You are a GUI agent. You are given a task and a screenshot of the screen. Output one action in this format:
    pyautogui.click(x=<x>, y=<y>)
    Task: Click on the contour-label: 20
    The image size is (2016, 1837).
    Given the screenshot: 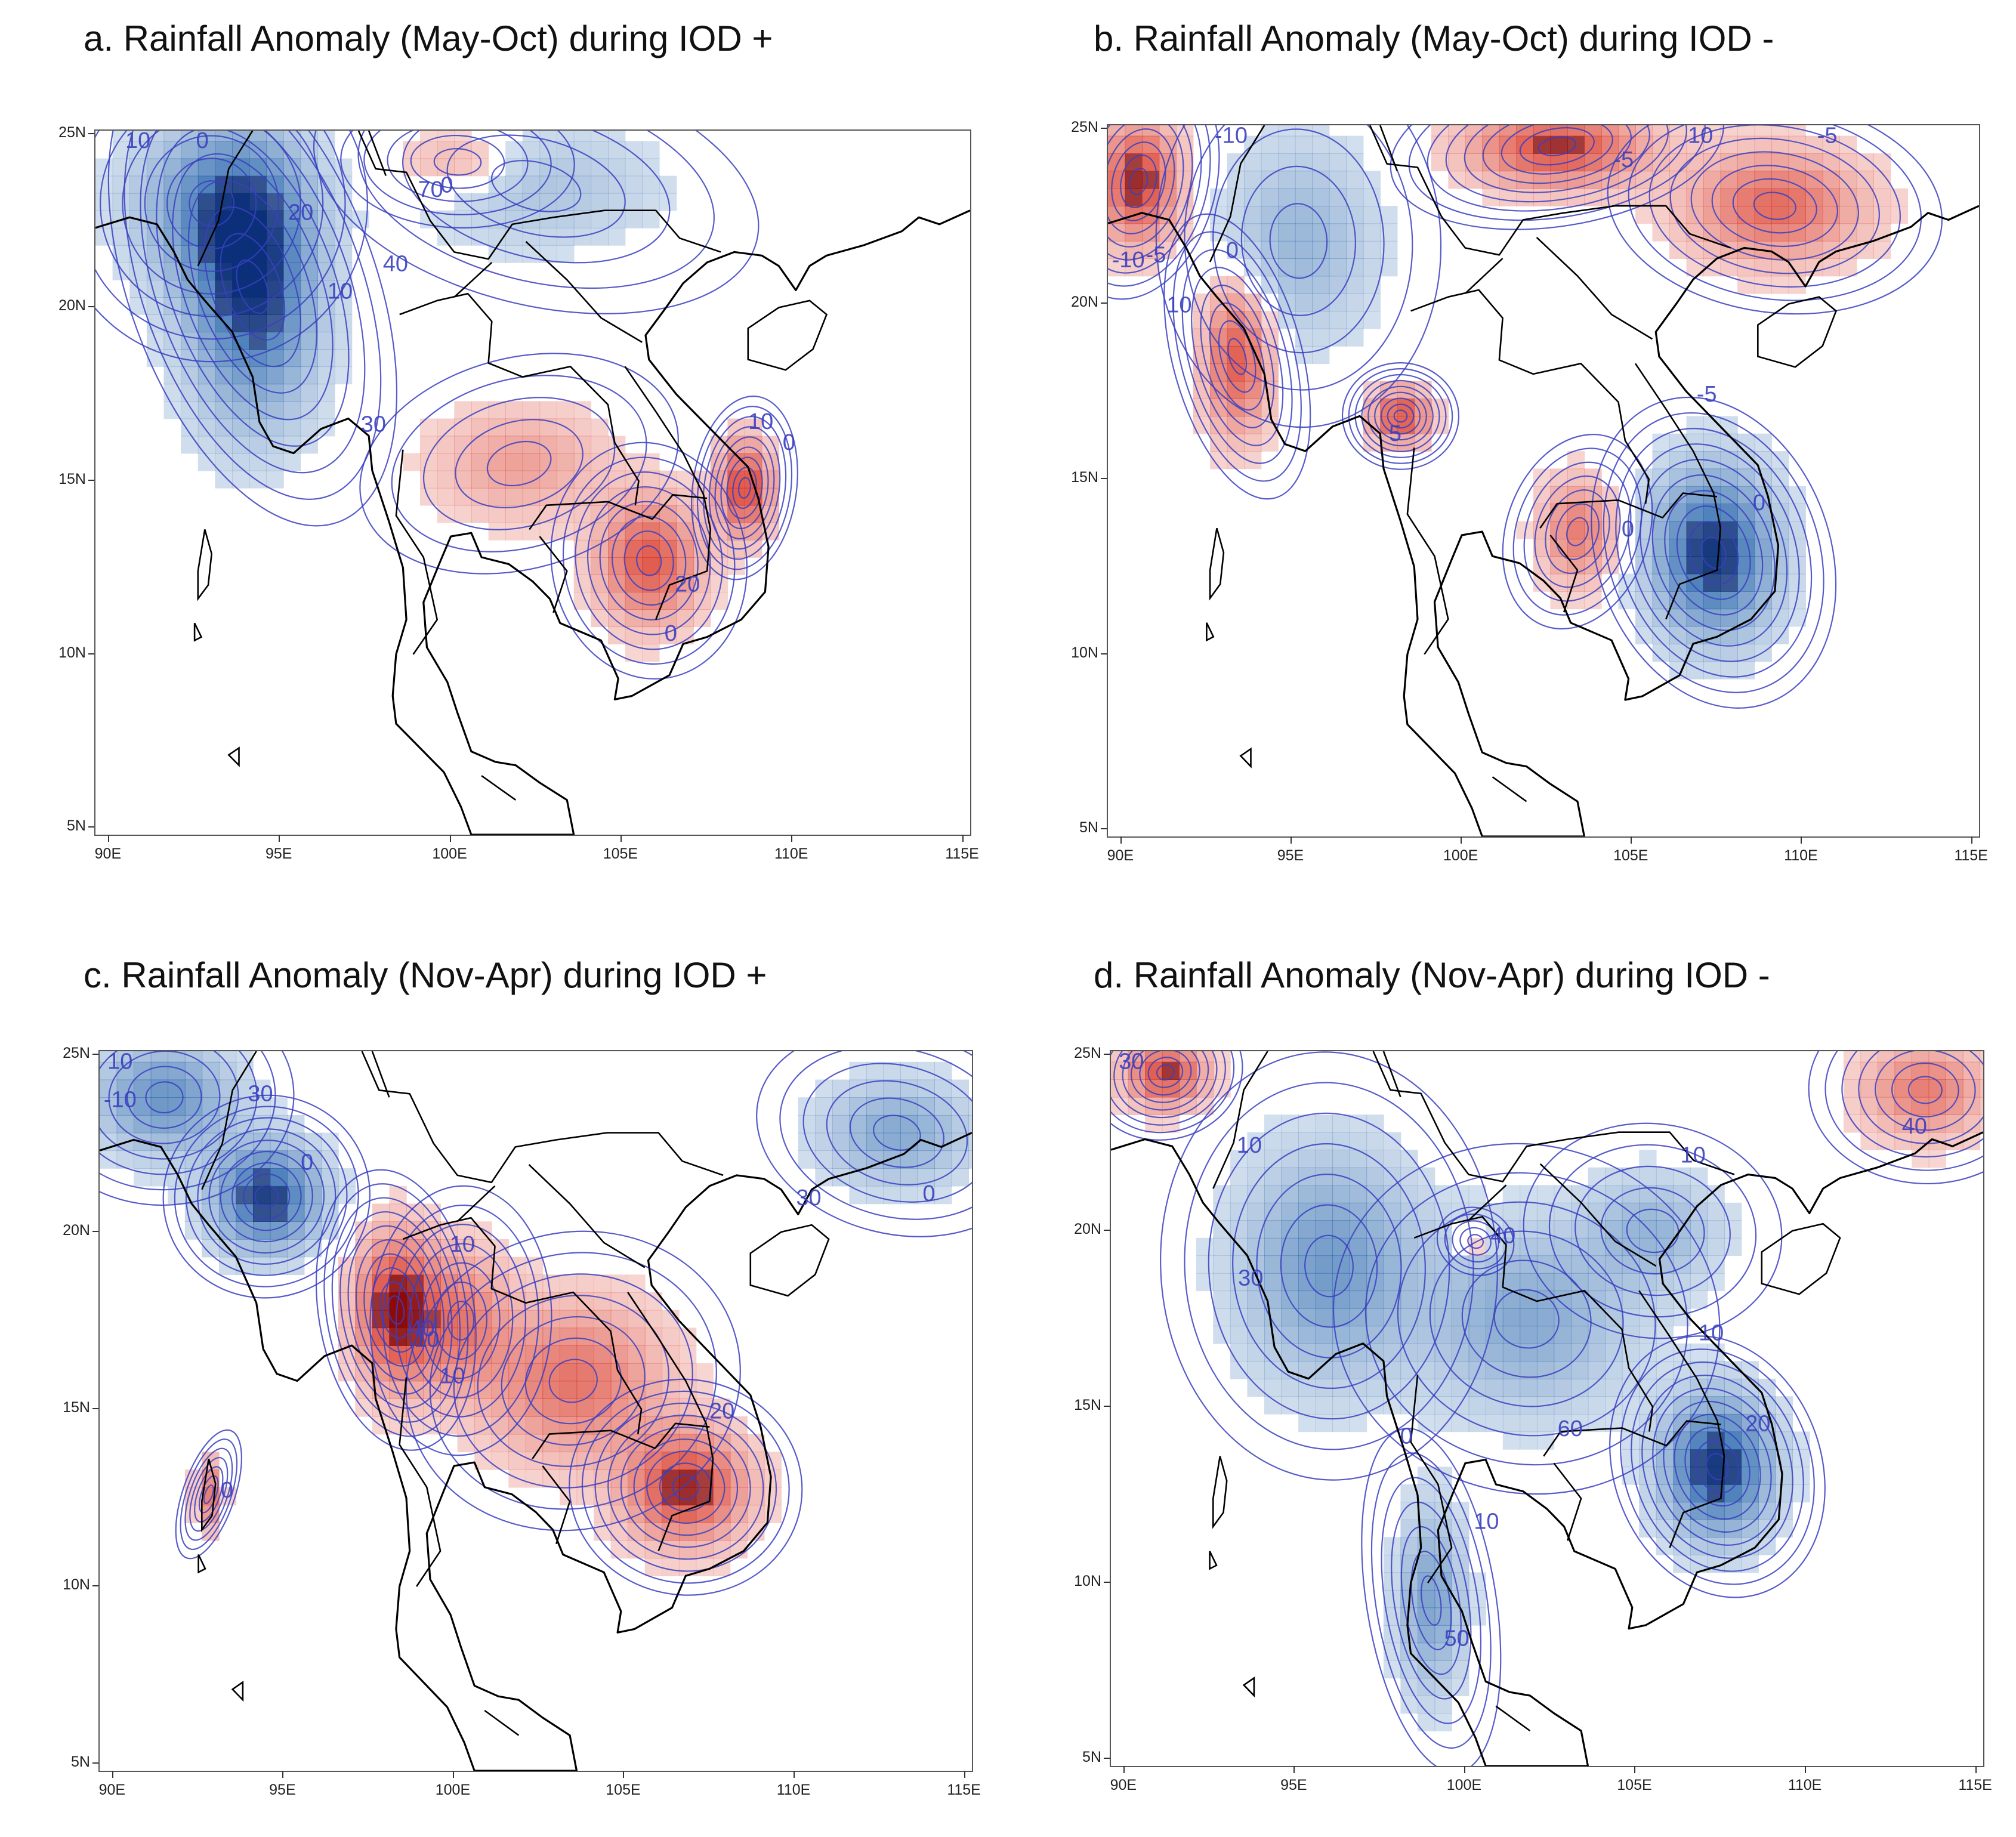 What is the action you would take?
    pyautogui.click(x=300, y=212)
    